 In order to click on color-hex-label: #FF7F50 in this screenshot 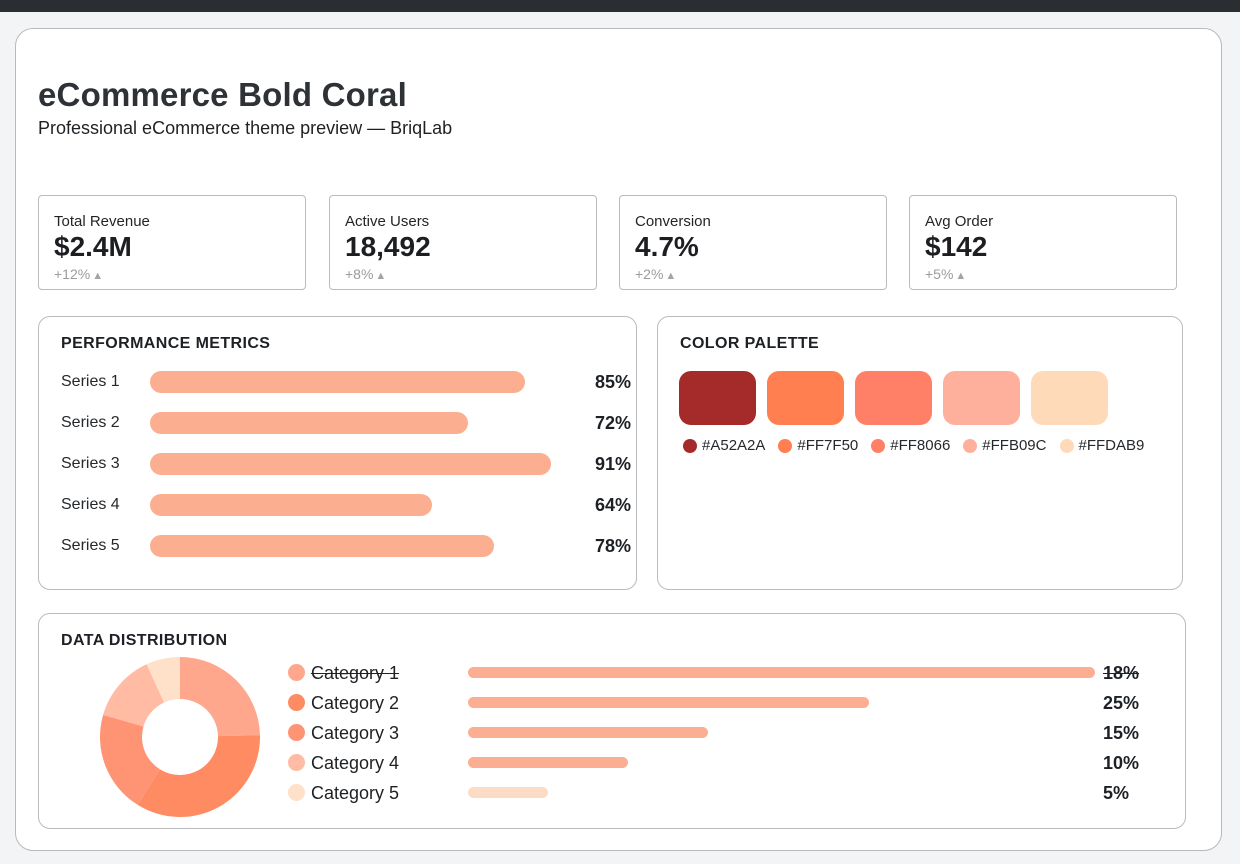, I will do `click(828, 445)`.